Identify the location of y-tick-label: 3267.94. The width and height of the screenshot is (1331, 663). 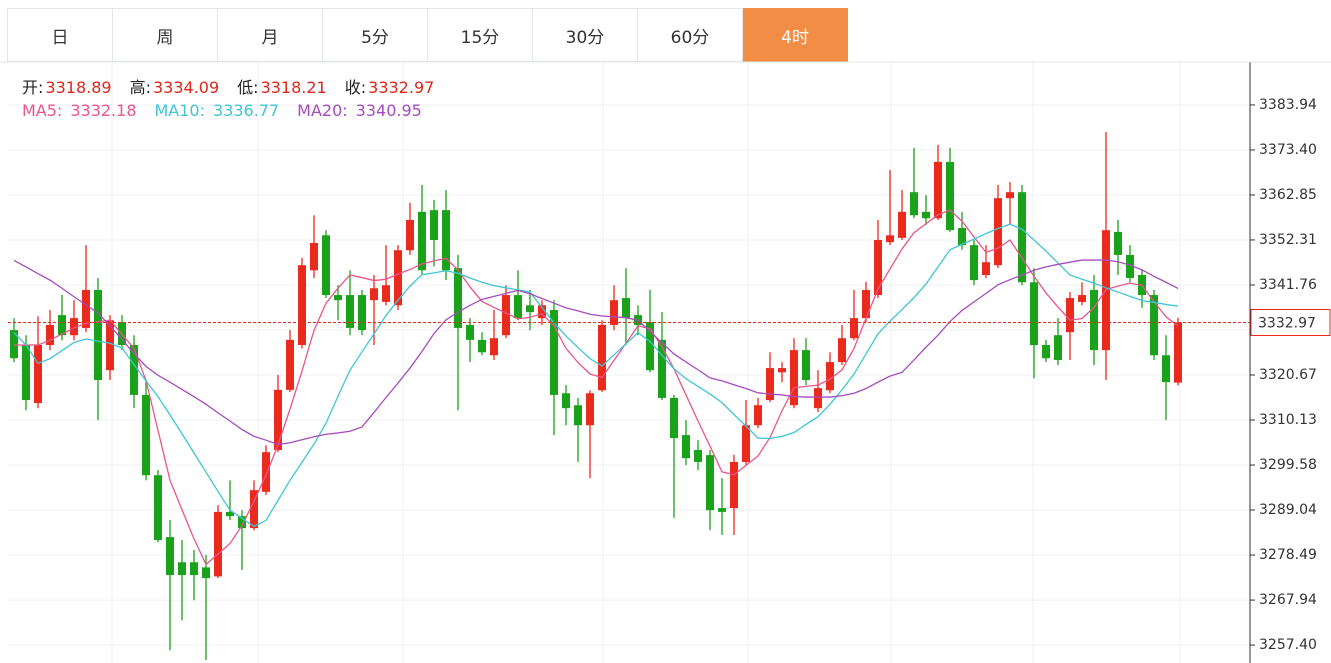
(1288, 600).